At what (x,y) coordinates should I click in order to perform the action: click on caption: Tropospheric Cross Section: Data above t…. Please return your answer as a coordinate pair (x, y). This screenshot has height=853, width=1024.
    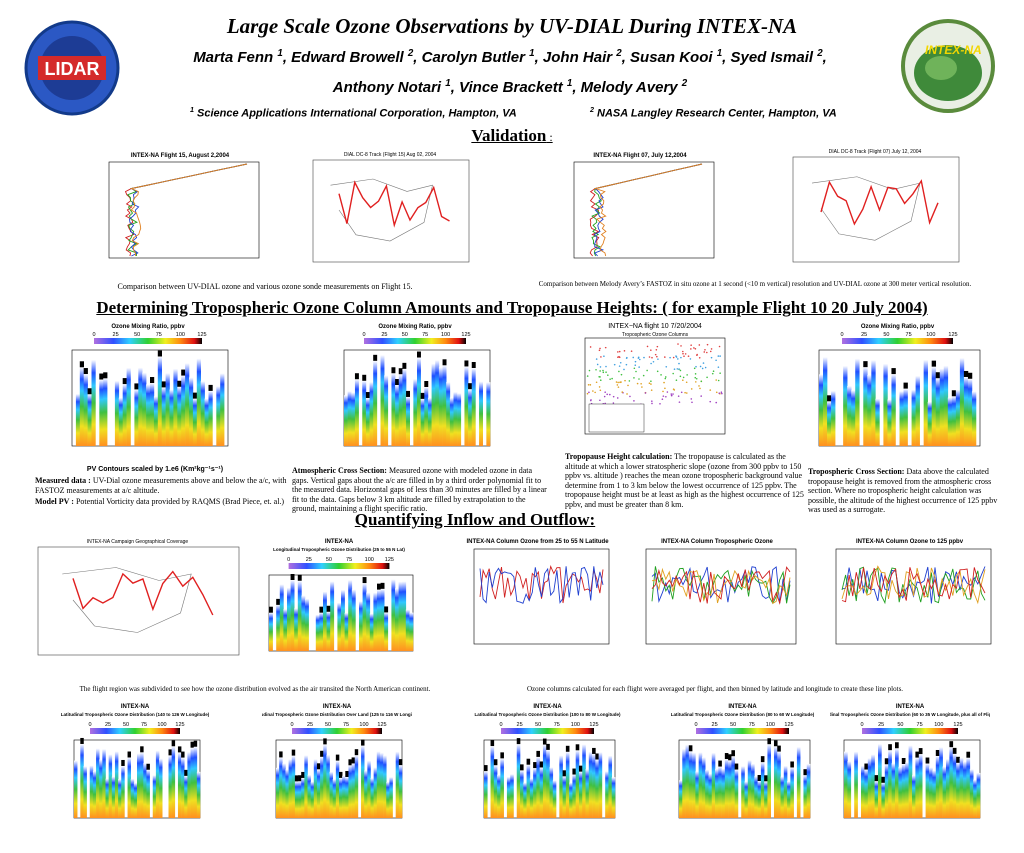
    Looking at the image, I should click on (905, 491).